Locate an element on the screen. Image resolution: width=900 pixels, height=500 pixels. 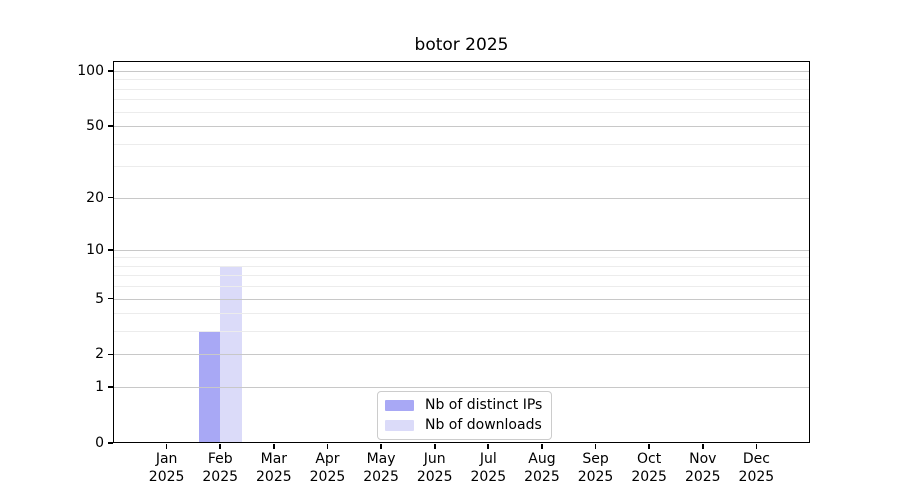
legend-item-label: Nb of downloads is located at coordinates (483, 425).